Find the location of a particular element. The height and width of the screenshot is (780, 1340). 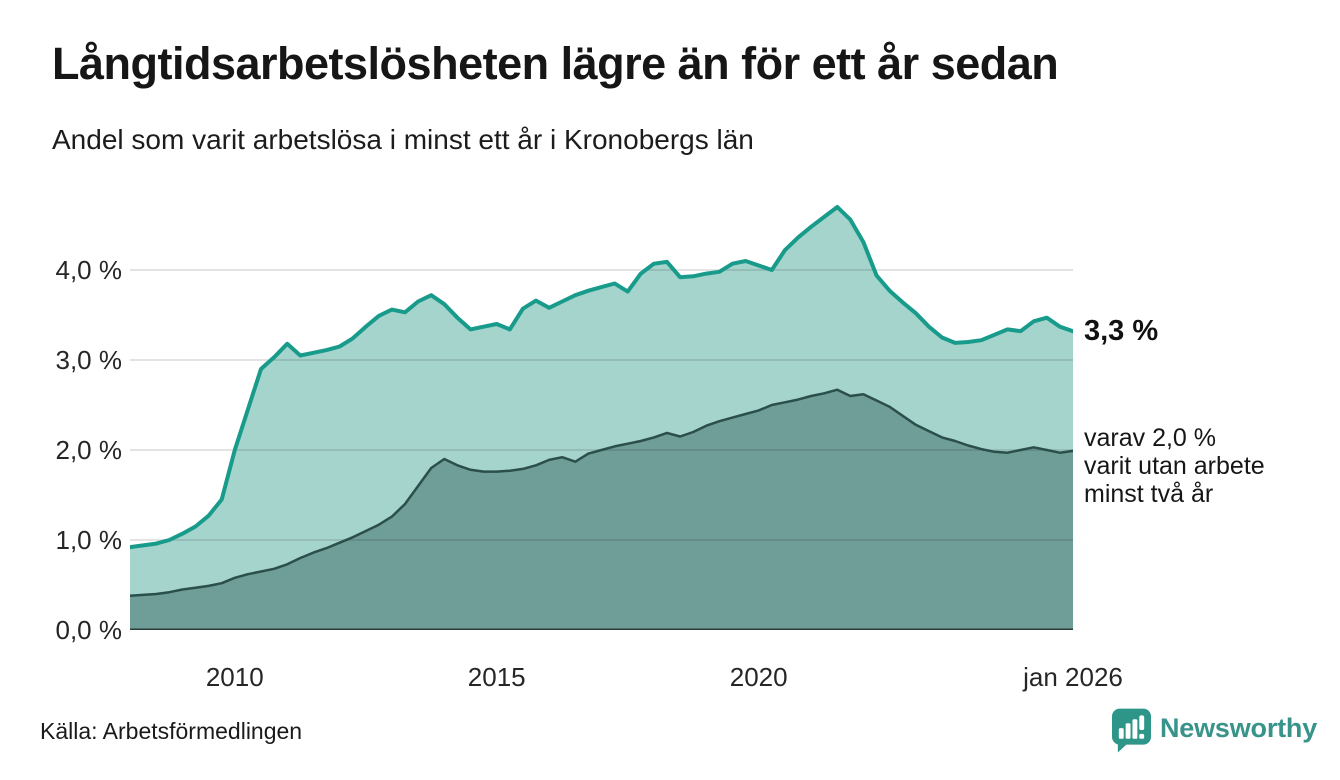

x-tick-label: jan 2026 is located at coordinates (1073, 677).